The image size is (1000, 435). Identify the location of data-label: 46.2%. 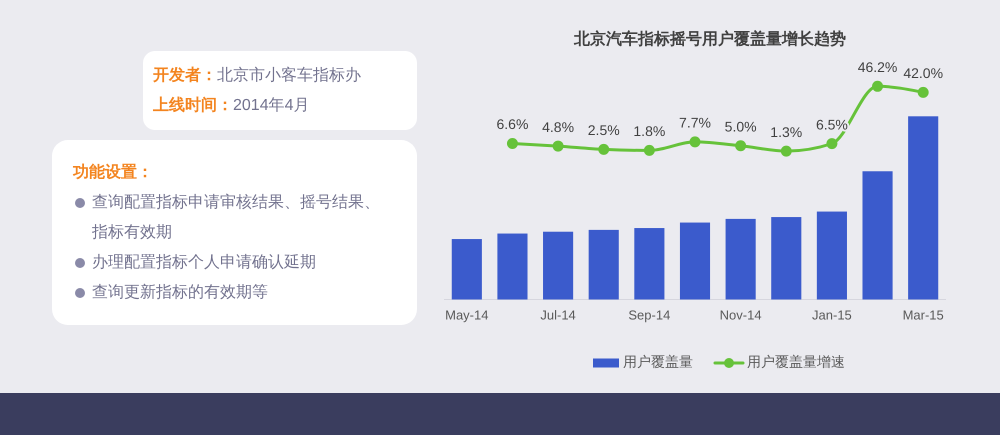
(878, 67).